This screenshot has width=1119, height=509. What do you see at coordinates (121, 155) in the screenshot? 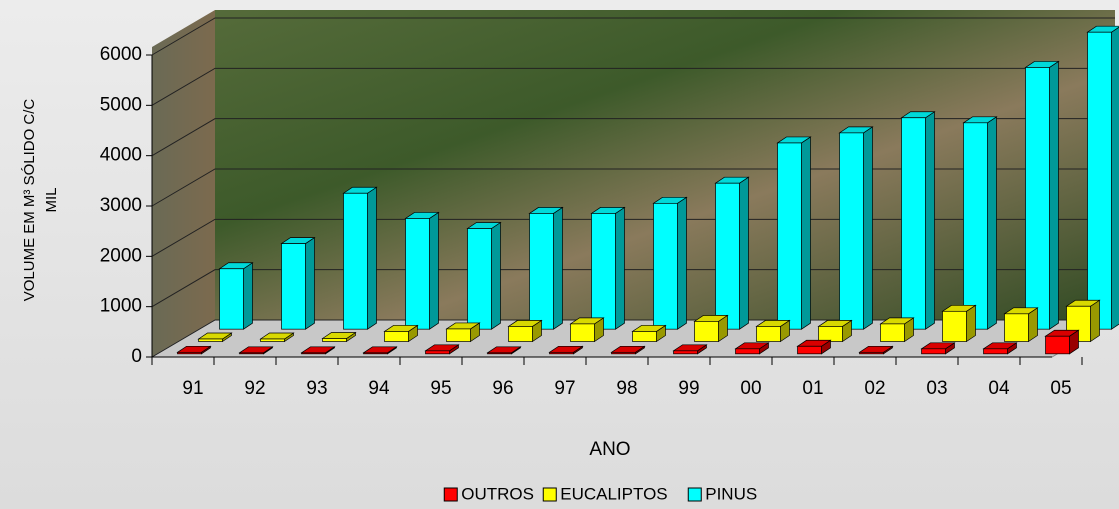
I see `y-tick-label: 4000` at bounding box center [121, 155].